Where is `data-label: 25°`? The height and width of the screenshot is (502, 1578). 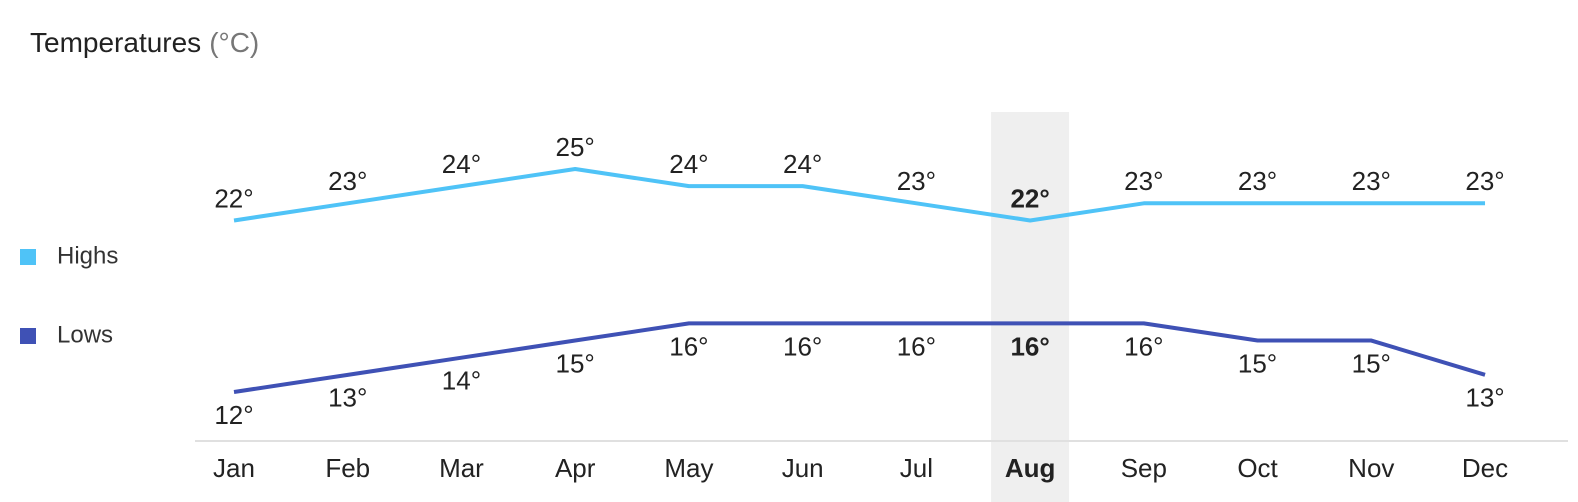
data-label: 25° is located at coordinates (575, 147).